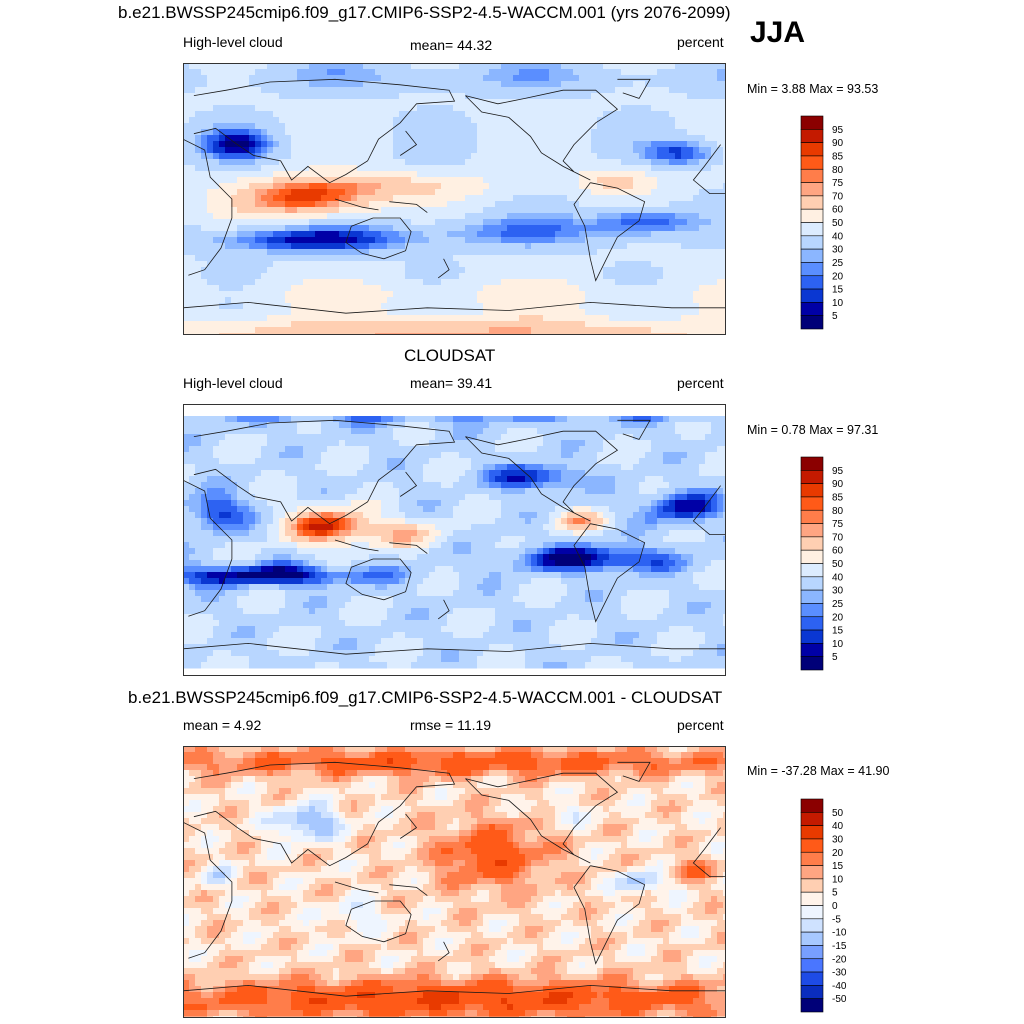  Describe the element at coordinates (838, 537) in the screenshot. I see `colorbar-tick-label: 70` at that location.